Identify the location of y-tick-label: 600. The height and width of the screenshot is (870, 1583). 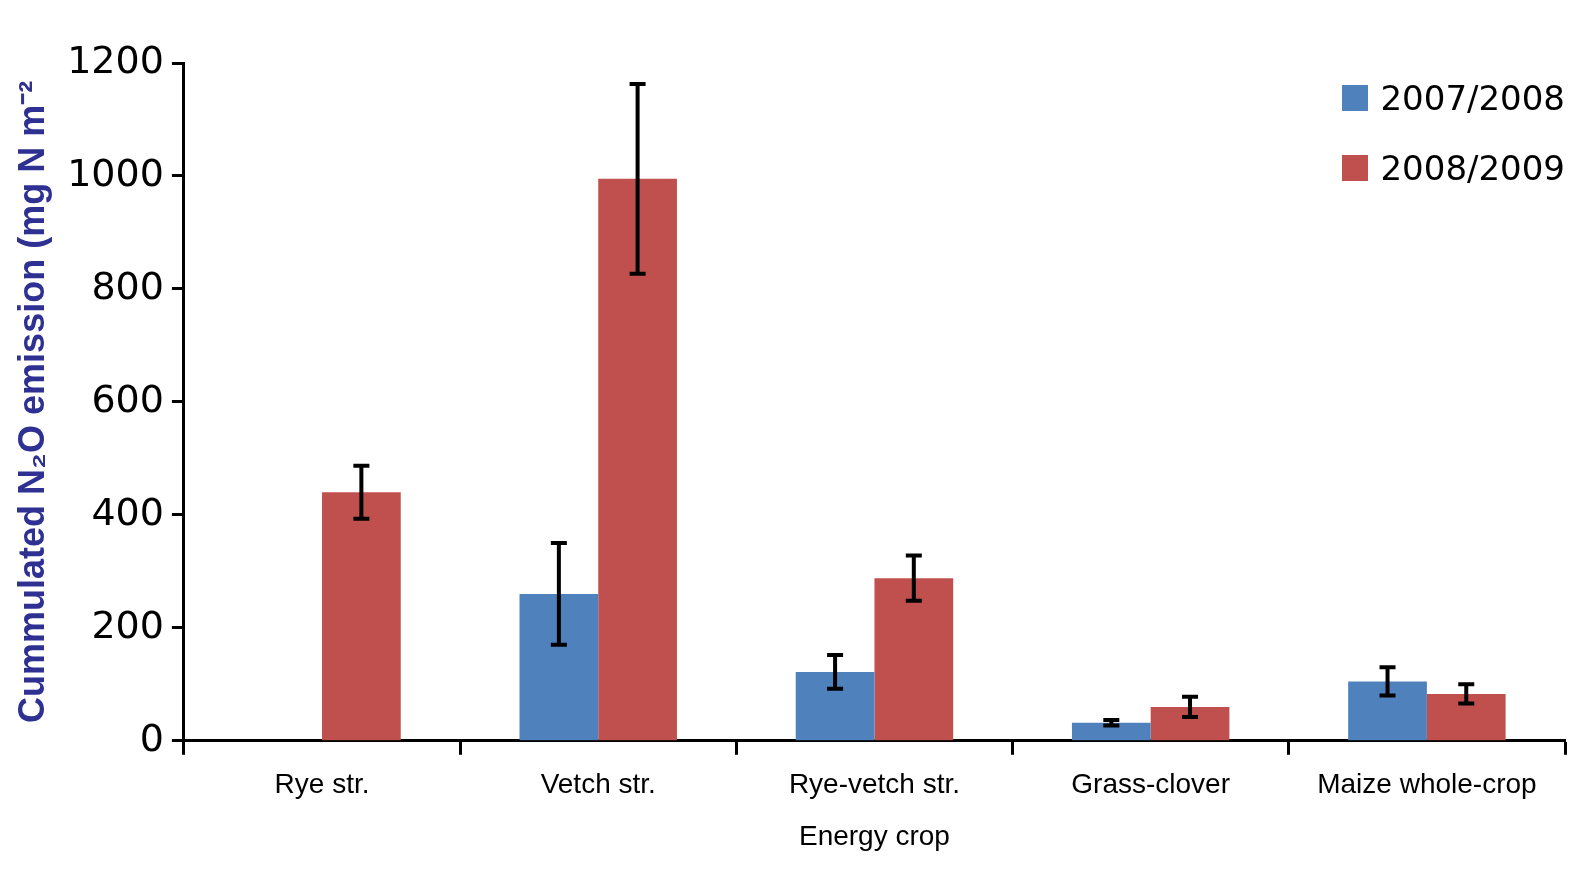
(127, 398).